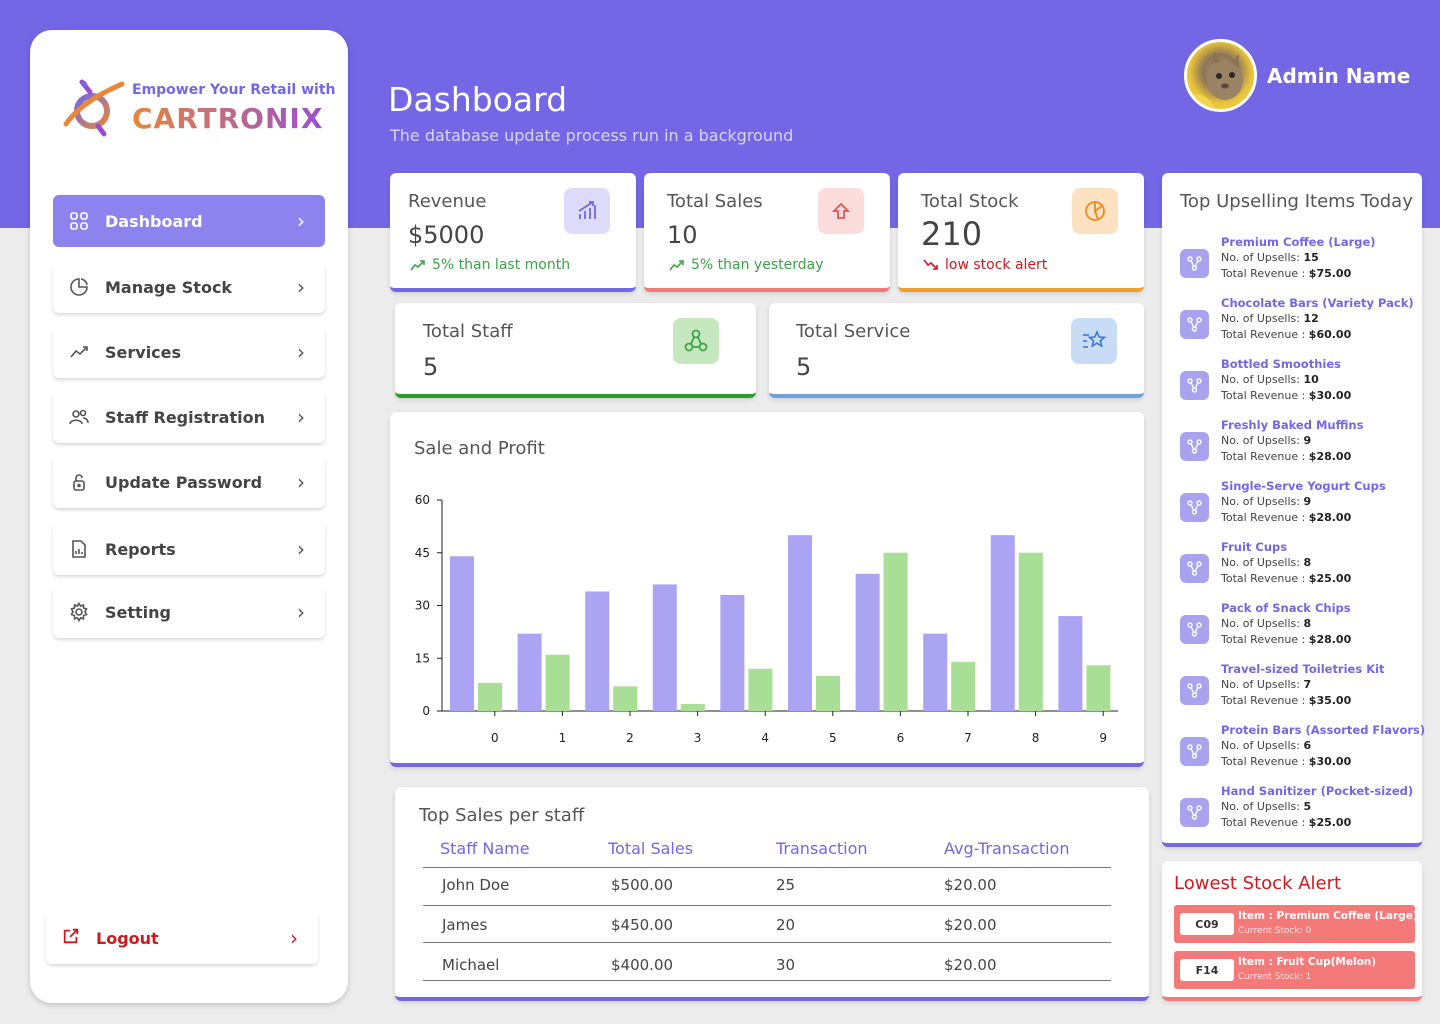  Describe the element at coordinates (1328, 916) in the screenshot. I see `item-name: Item : Premium Coffee (Large)` at that location.